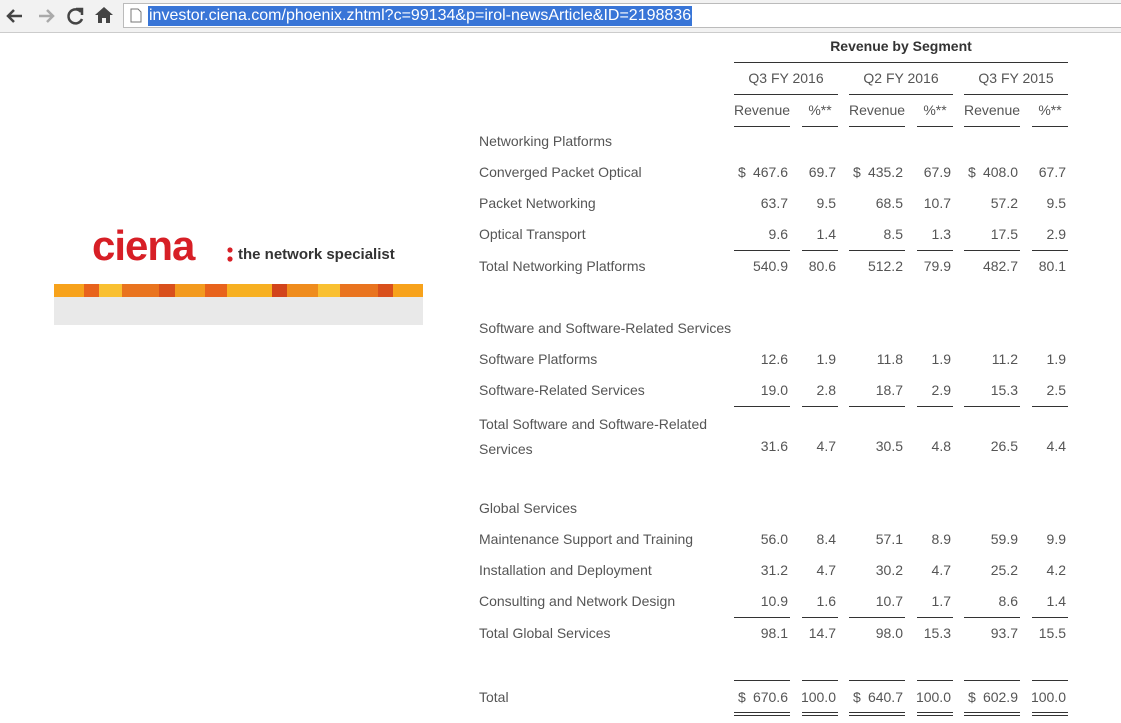 The height and width of the screenshot is (723, 1121). Describe the element at coordinates (75, 16) in the screenshot. I see `reload-button` at that location.